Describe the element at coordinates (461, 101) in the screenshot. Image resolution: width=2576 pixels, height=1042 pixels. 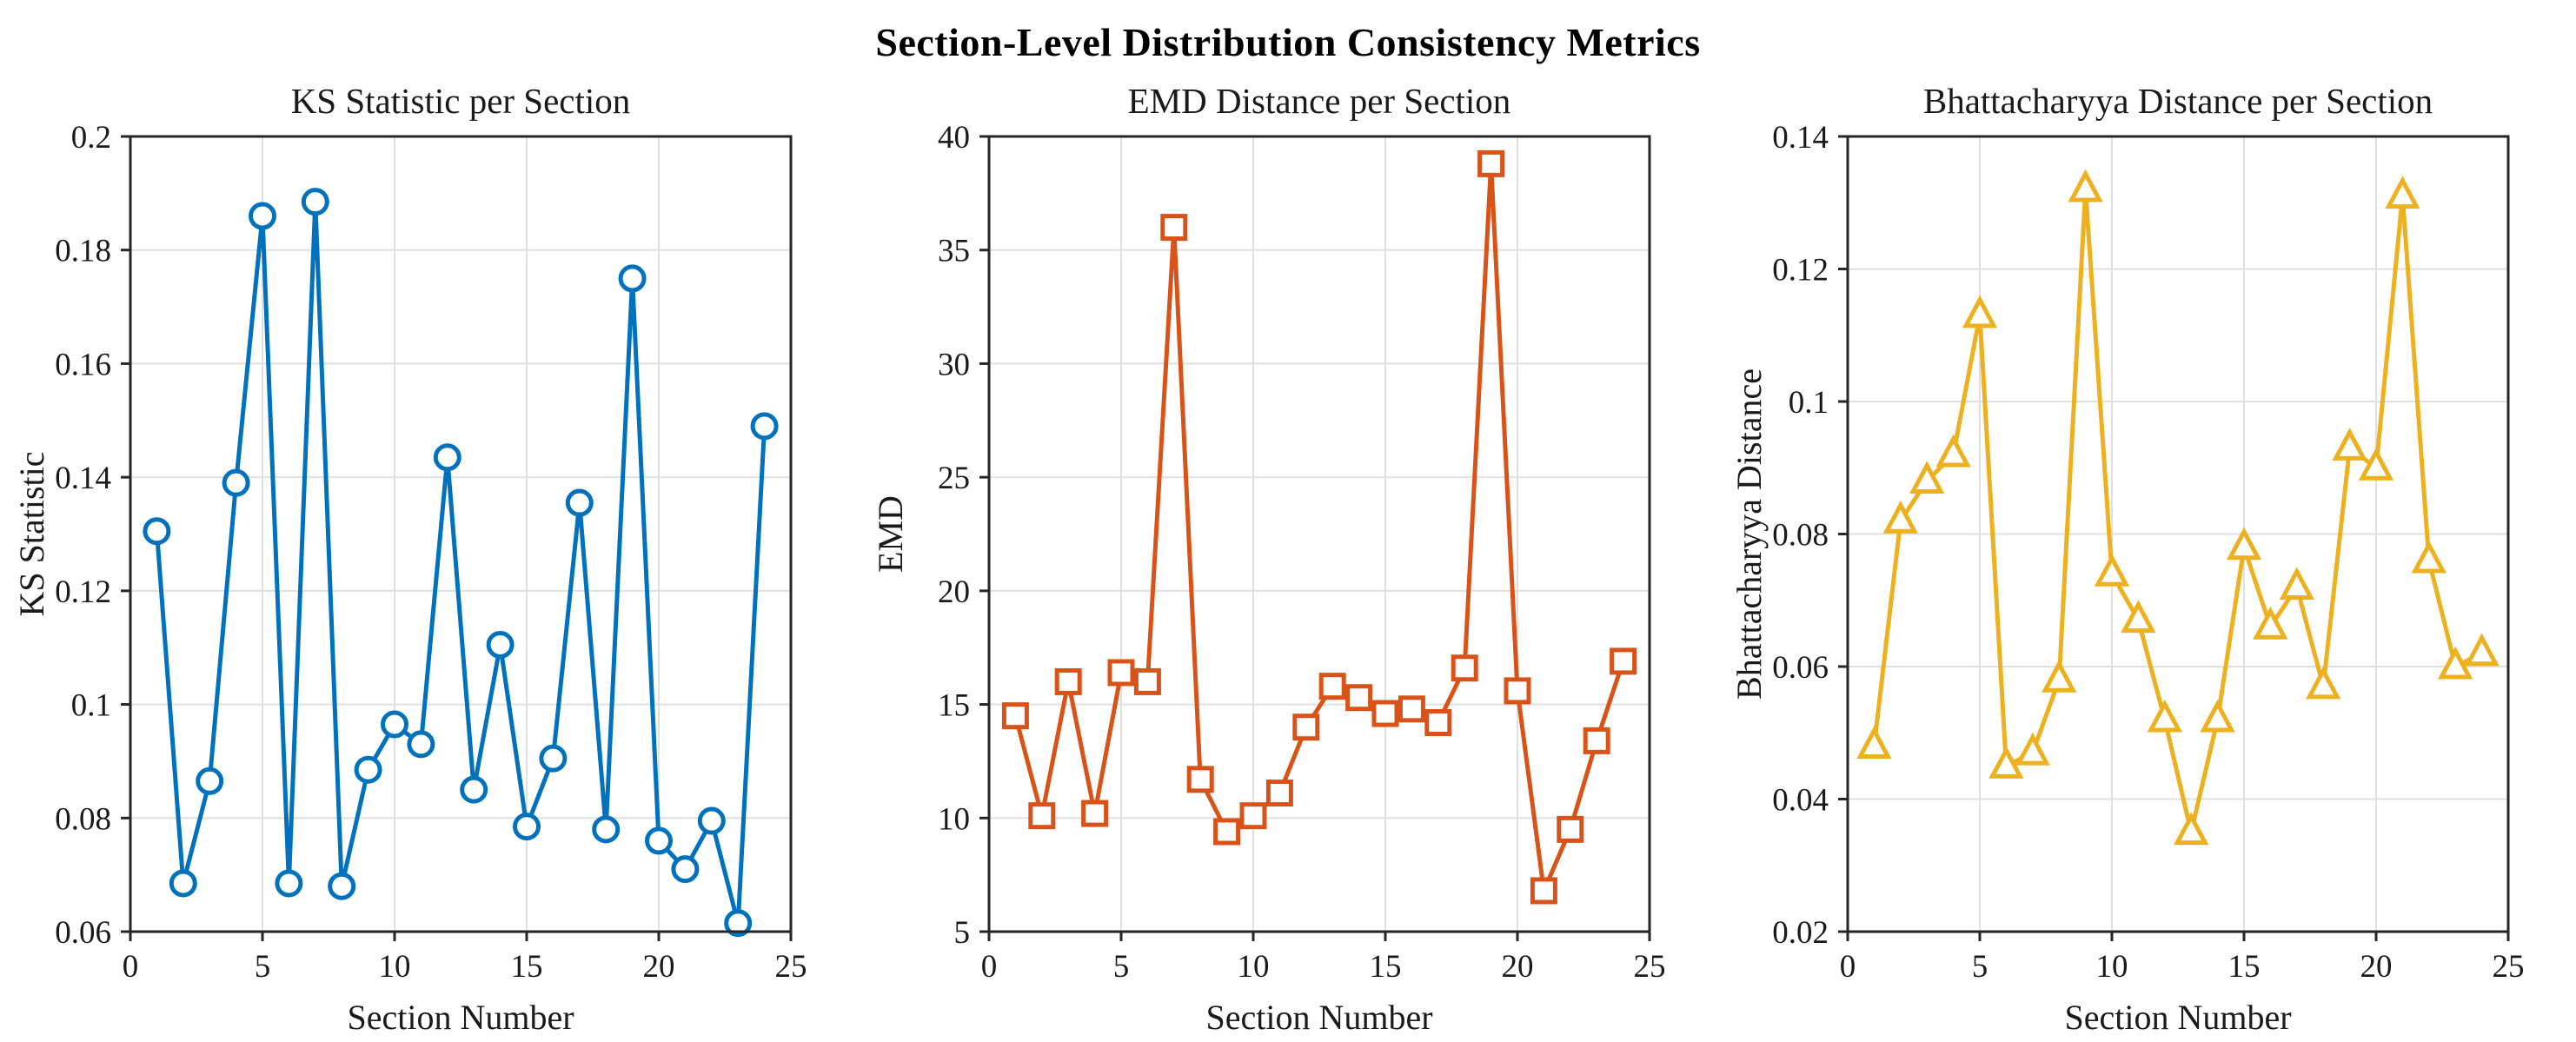
I see `chart-title: KS Statistic per Section` at that location.